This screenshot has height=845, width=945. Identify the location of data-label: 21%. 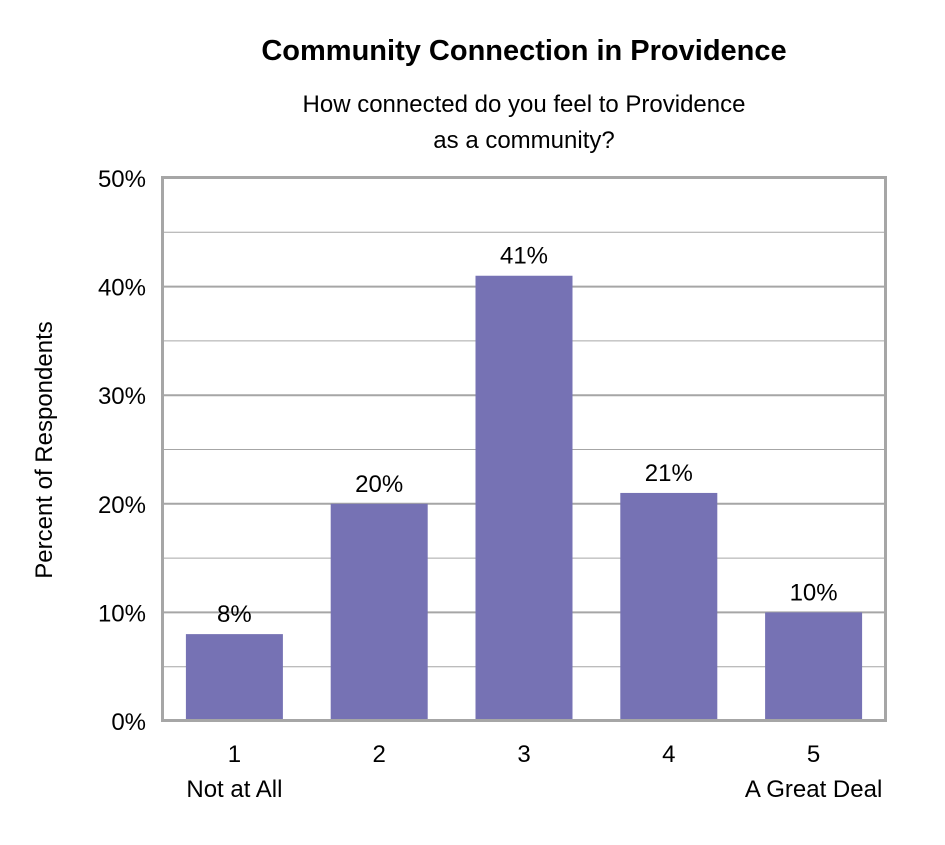
(669, 473).